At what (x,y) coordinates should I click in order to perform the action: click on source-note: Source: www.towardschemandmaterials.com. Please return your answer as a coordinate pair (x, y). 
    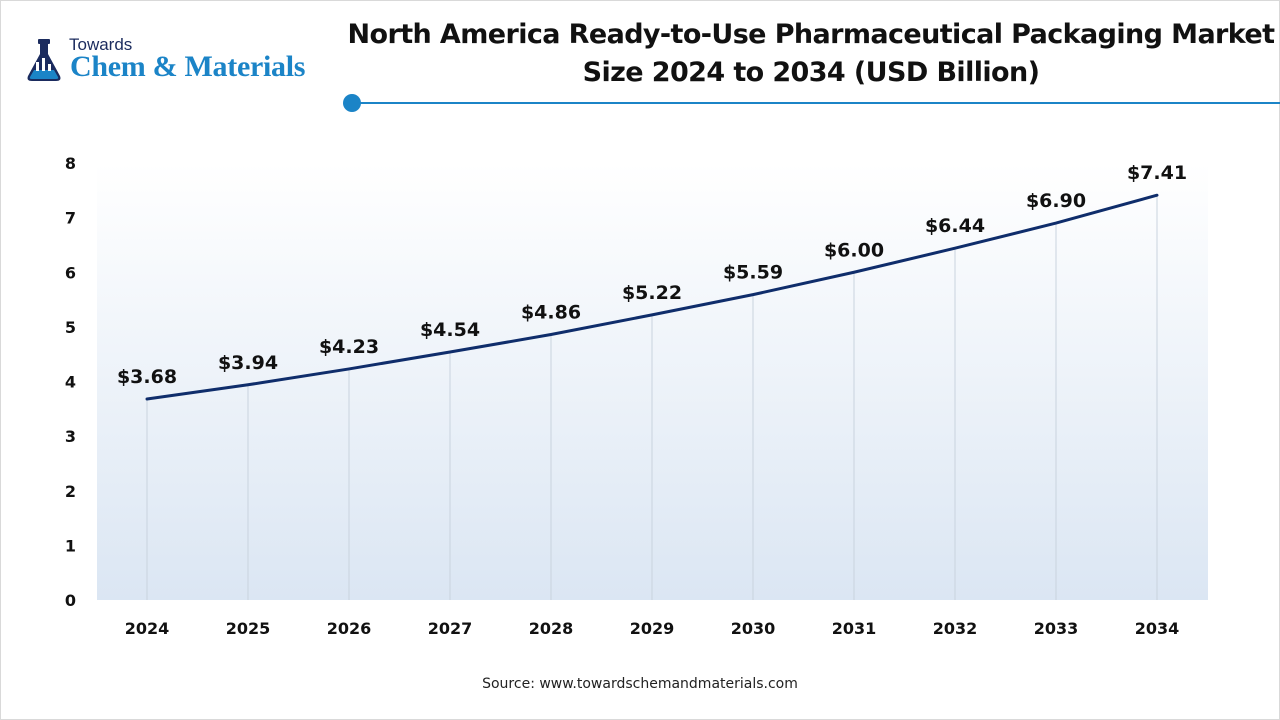
    Looking at the image, I should click on (640, 684).